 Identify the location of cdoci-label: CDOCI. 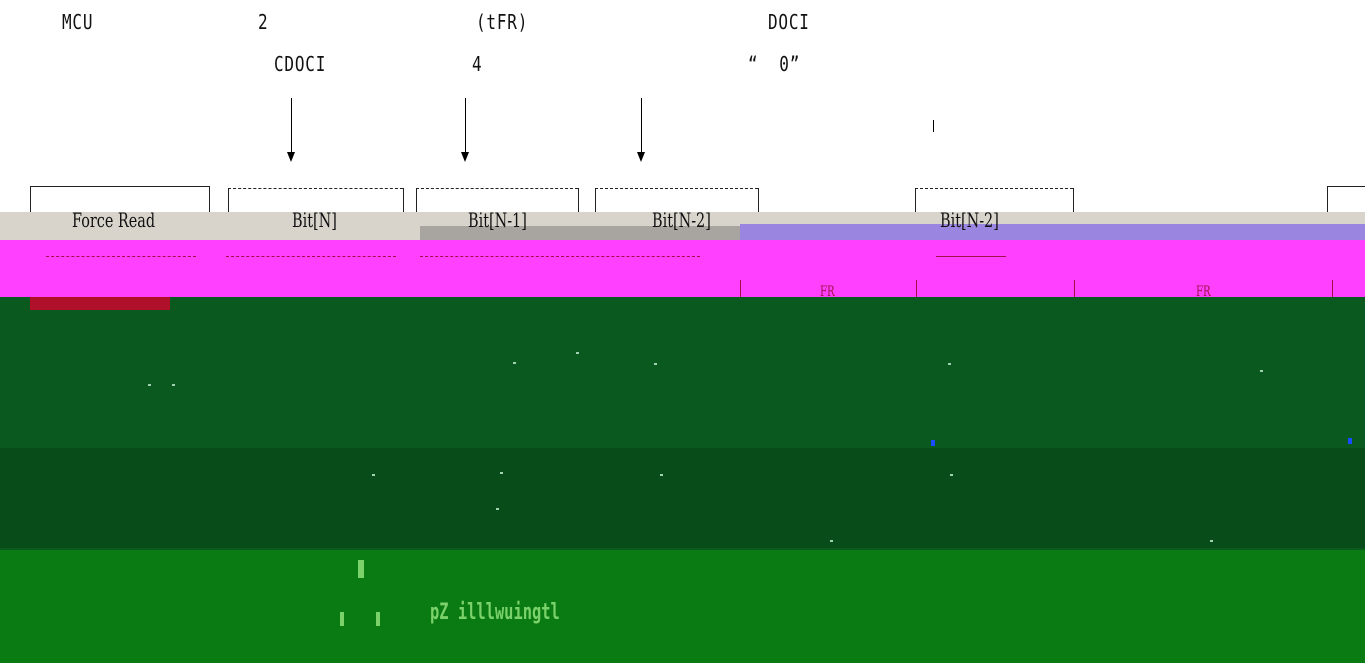
(300, 64).